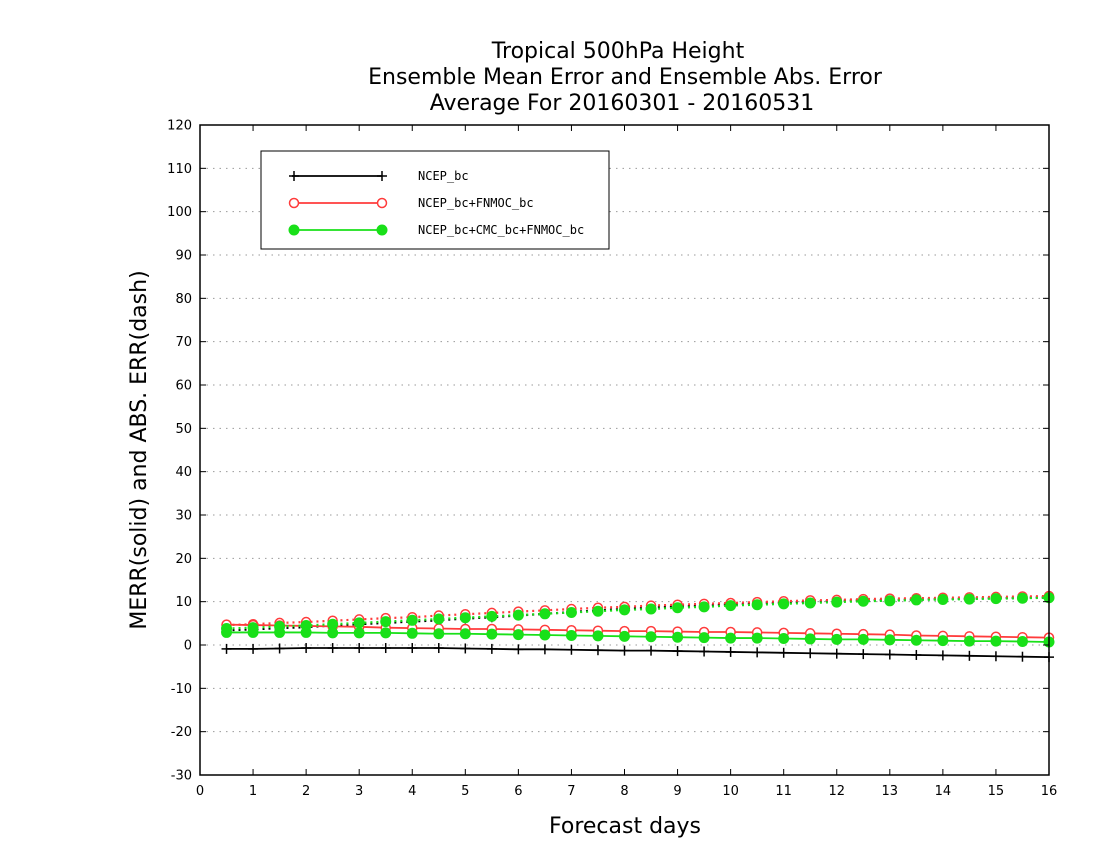 The width and height of the screenshot is (1100, 850). I want to click on y-tick-label: 100, so click(179, 212).